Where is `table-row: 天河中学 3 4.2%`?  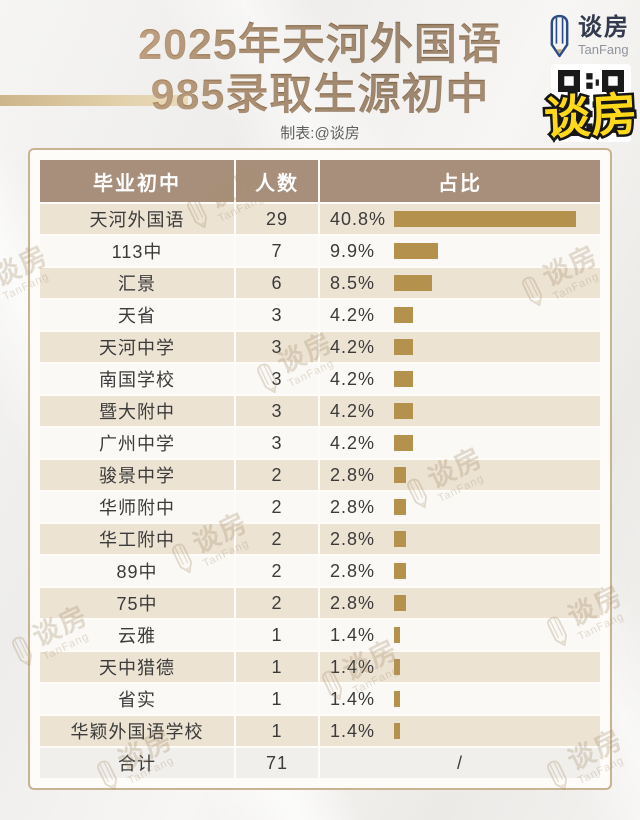
table-row: 天河中学 3 4.2% is located at coordinates (320, 347).